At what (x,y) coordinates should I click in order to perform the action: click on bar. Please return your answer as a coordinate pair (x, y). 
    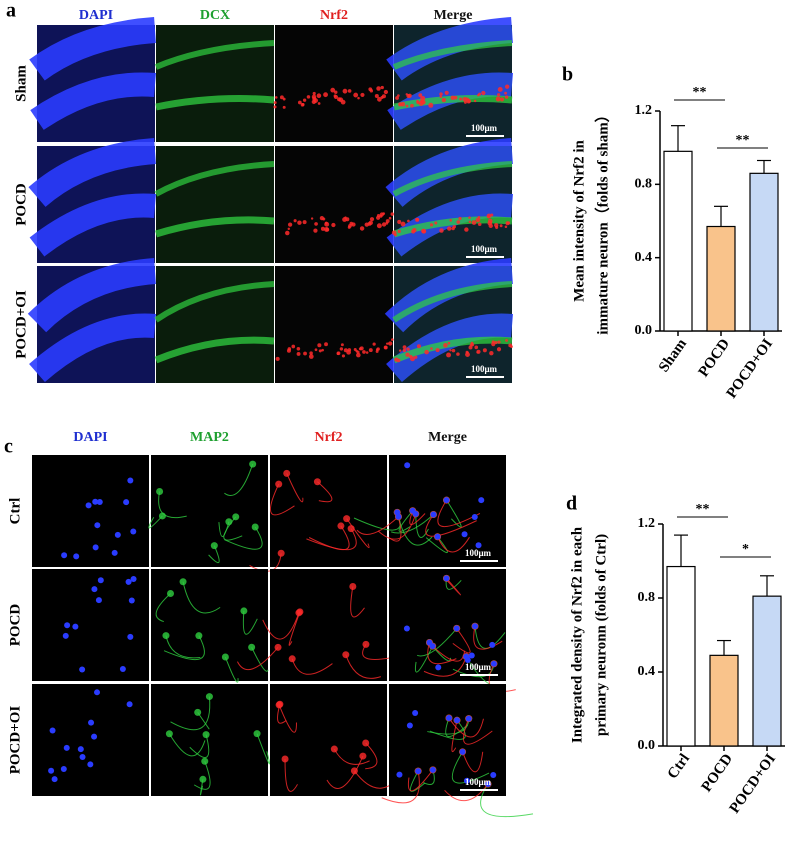
    Looking at the image, I should click on (764, 252).